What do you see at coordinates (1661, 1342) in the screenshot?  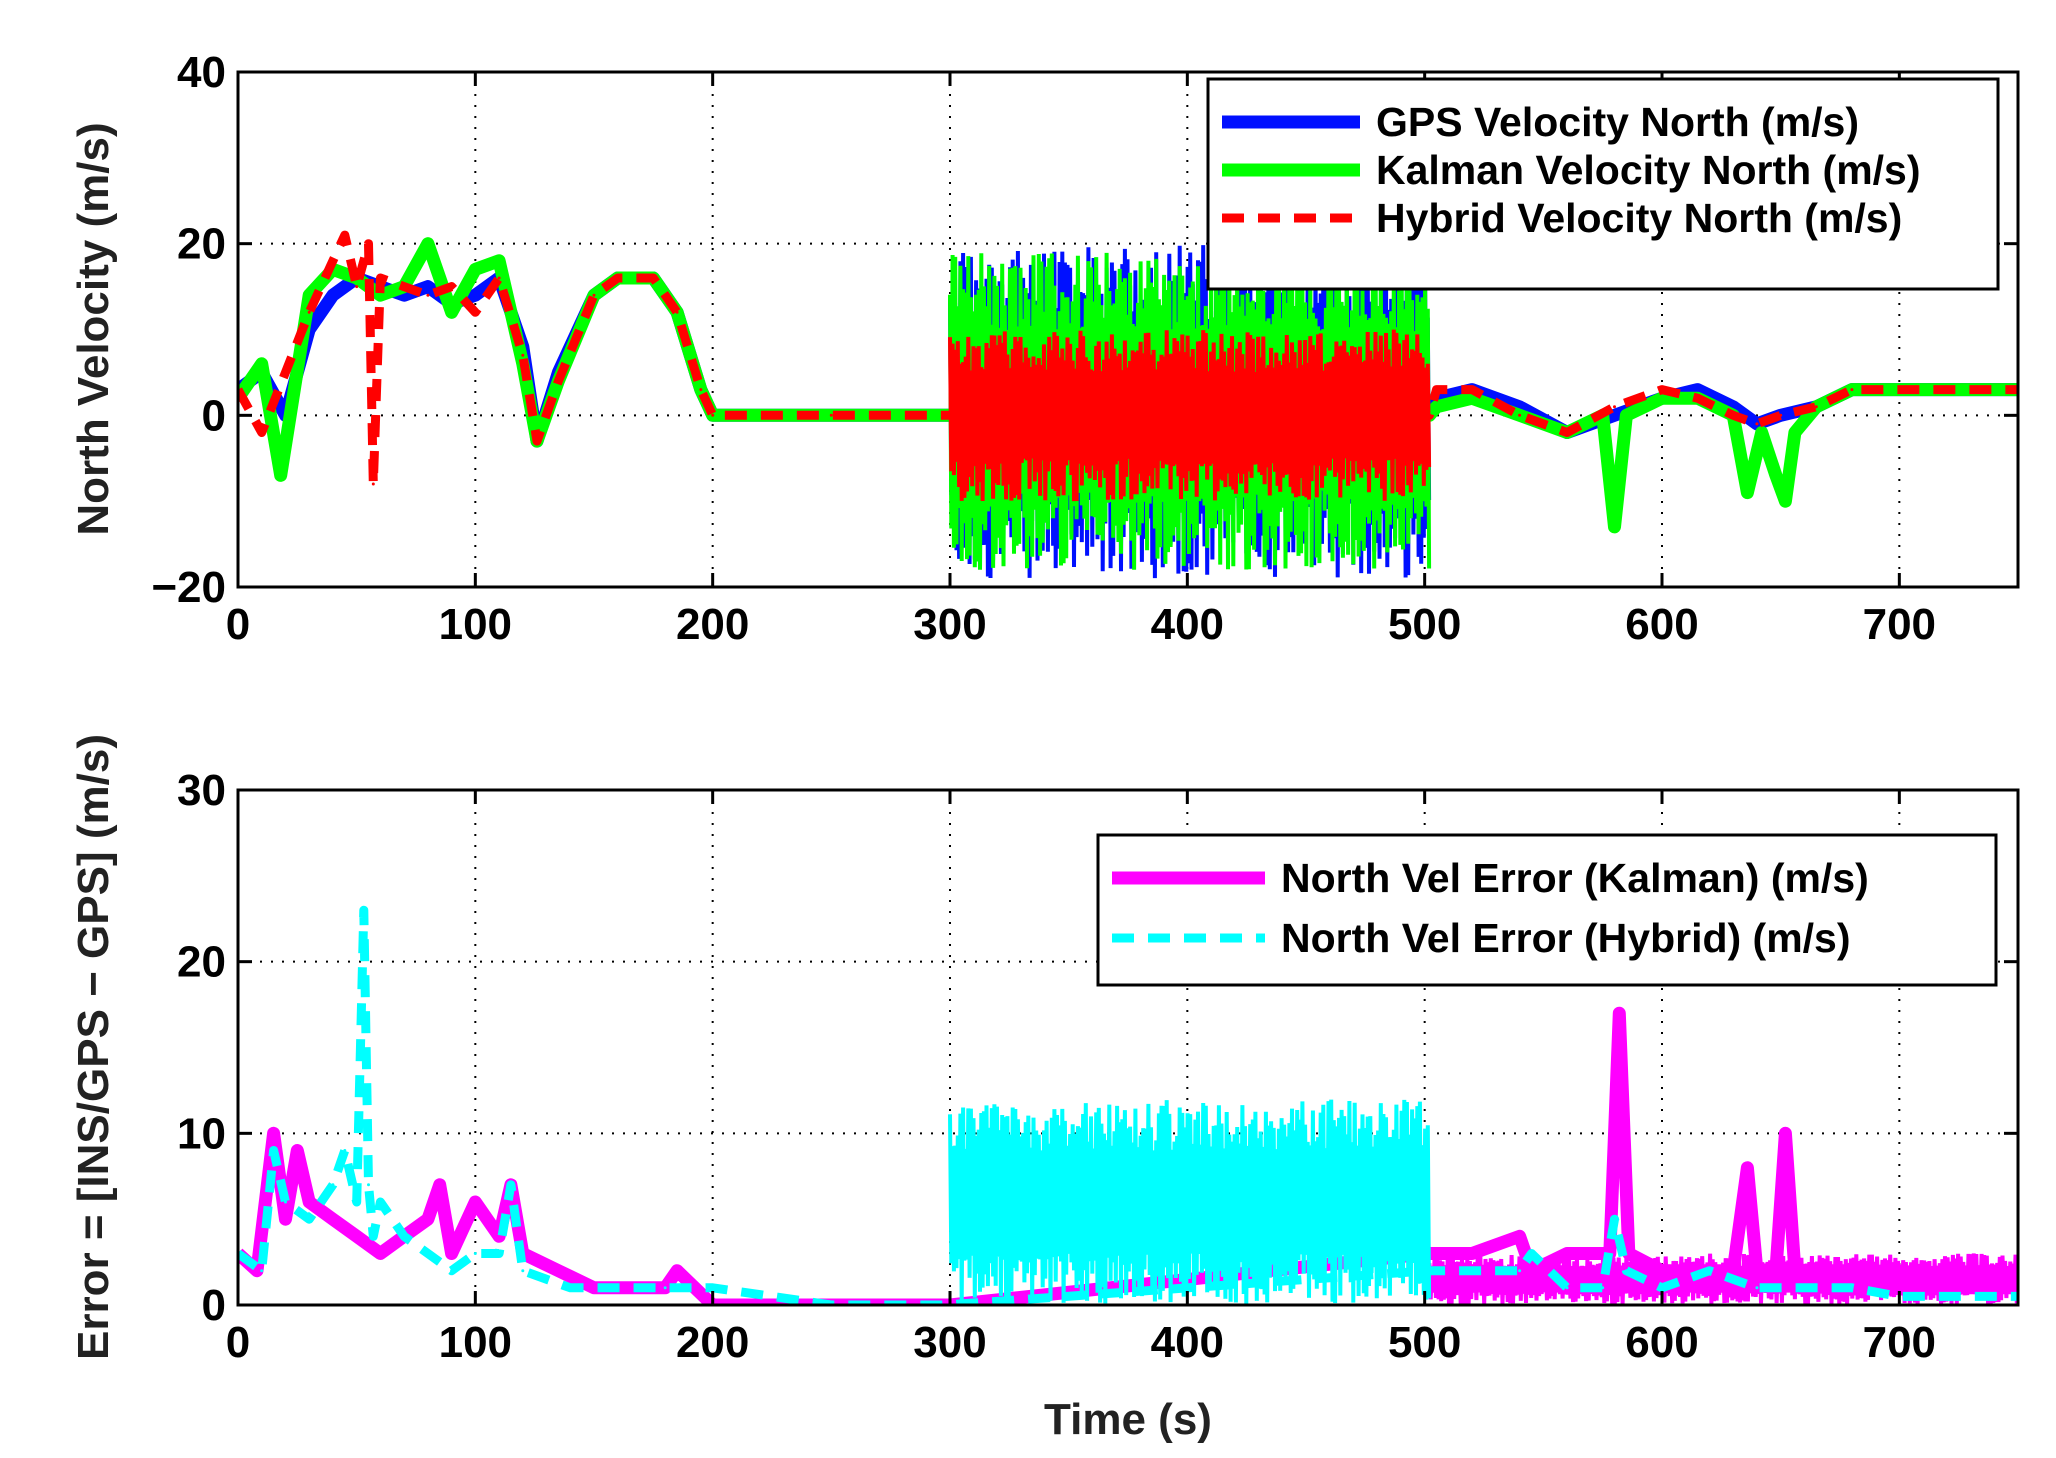 I see `error-x-tick-label: 600` at bounding box center [1661, 1342].